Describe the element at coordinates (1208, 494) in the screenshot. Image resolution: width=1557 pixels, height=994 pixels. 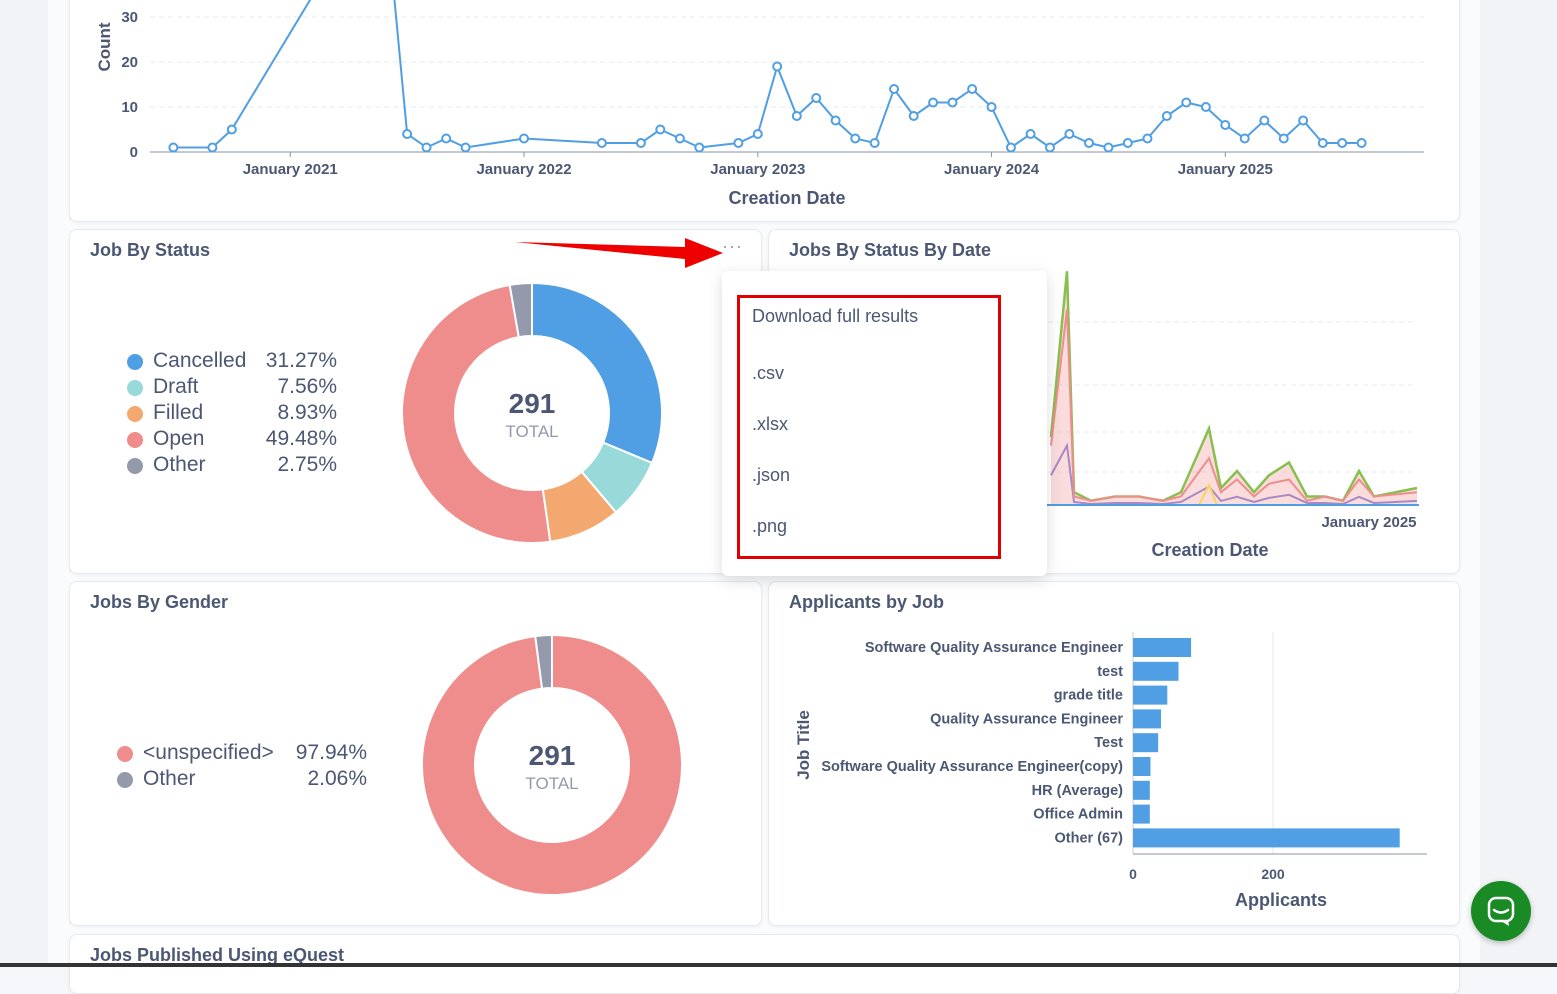
I see `filled-series-line` at that location.